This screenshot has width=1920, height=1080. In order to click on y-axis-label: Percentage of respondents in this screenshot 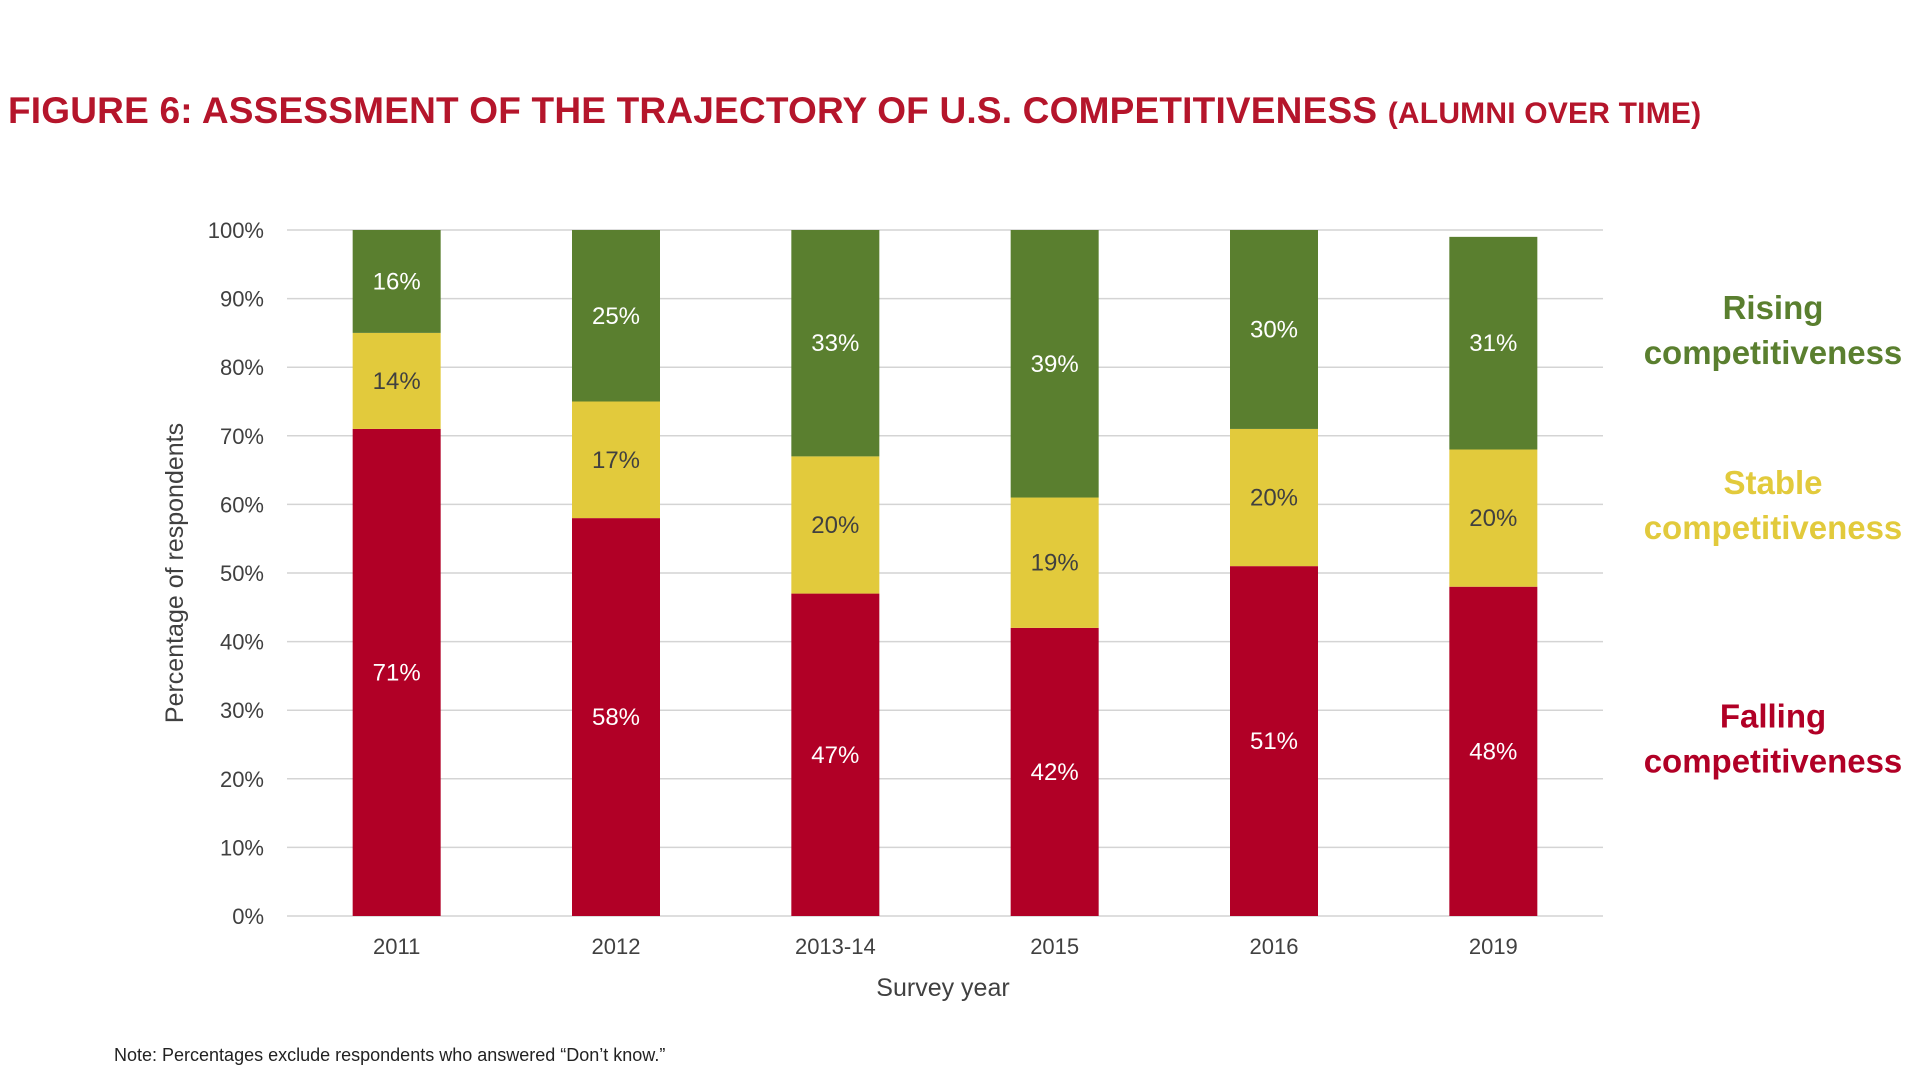, I will do `click(175, 573)`.